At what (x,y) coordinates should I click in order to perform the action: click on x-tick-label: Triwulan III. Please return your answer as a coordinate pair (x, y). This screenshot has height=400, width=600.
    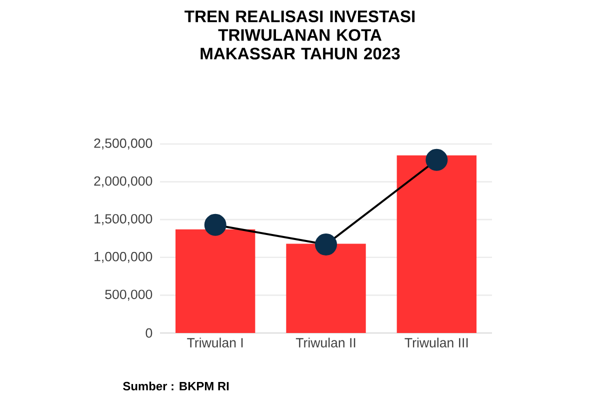
    Looking at the image, I should click on (436, 343).